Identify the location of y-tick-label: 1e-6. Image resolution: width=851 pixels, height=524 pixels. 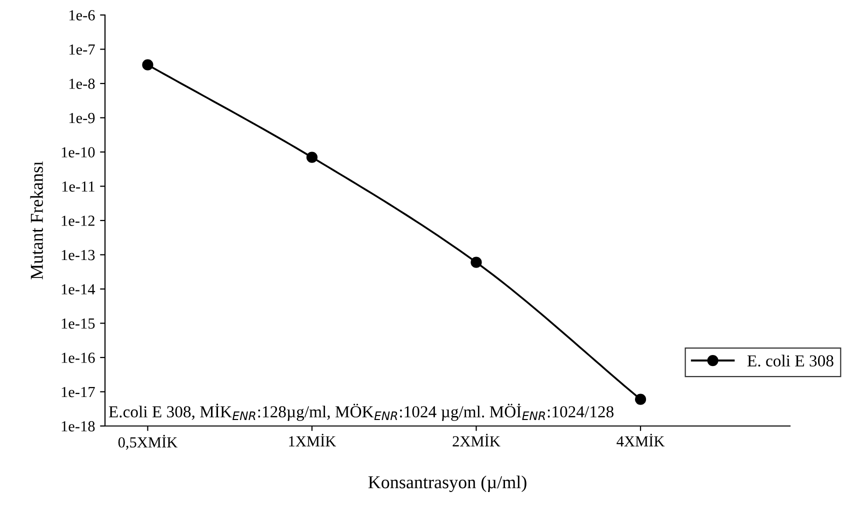
(82, 15).